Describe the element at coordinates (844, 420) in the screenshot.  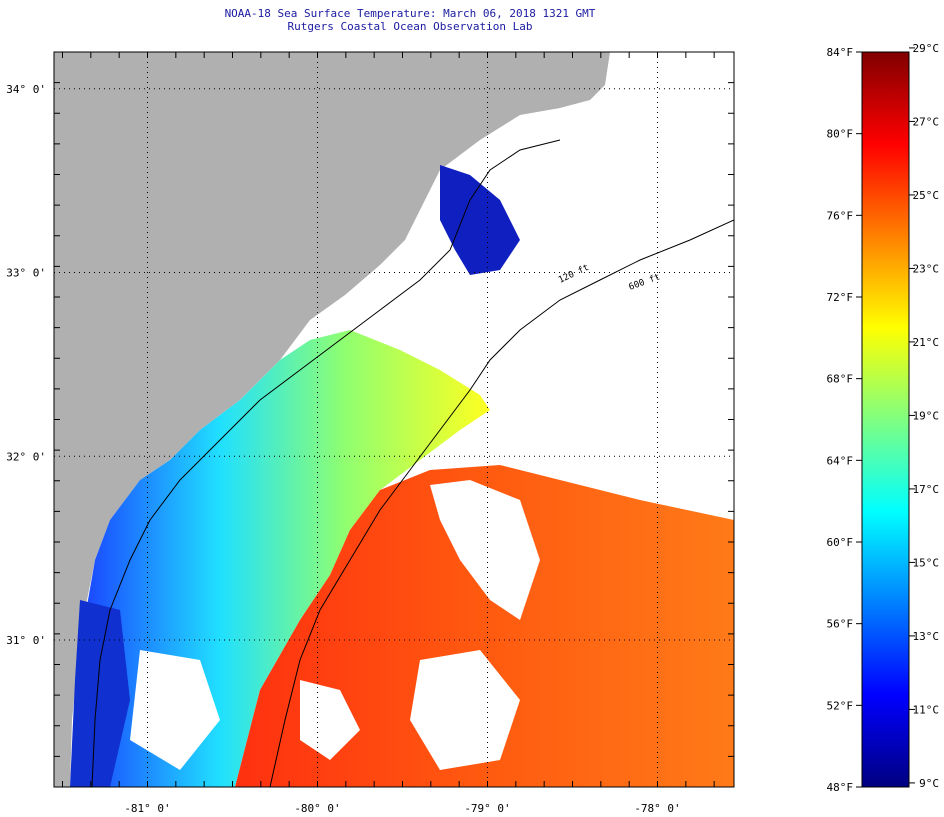
I see `fahrenheit-labels: 84°F 80°F 76°F 72°F 68°F 64°F 60°F 56°F 52°F 48°F` at that location.